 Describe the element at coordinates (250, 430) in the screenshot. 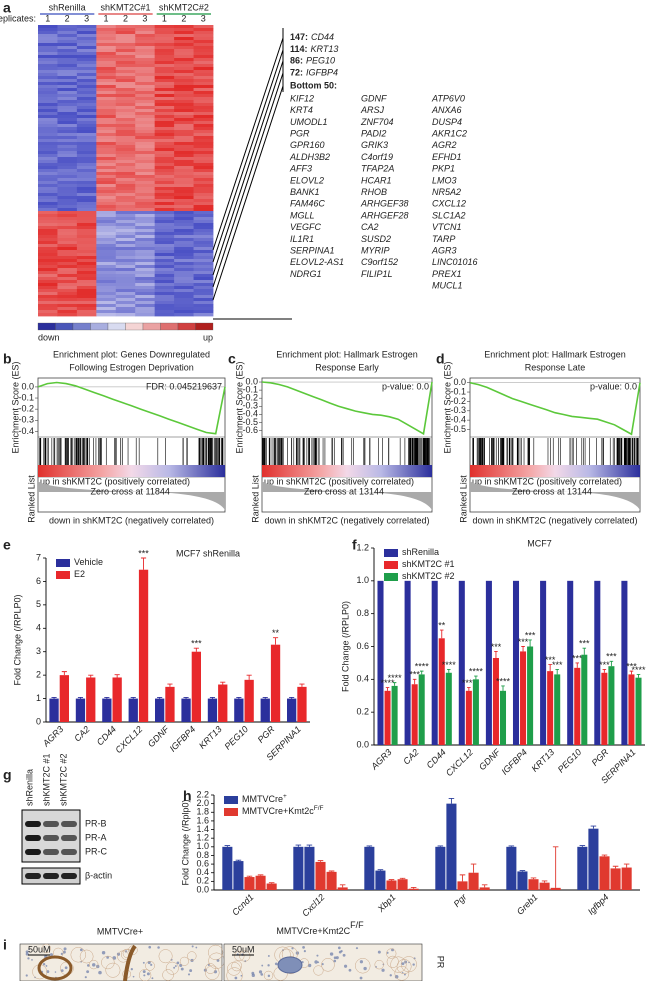

I see `y-tick-label: -0.6` at that location.